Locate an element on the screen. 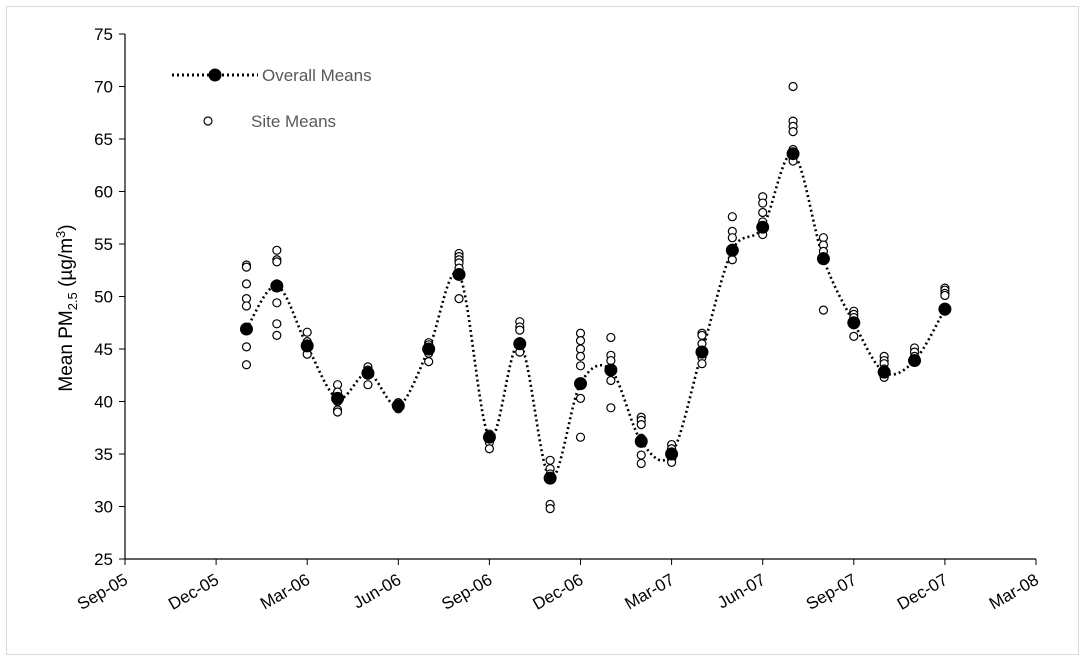  x-tick-label: Mar-06 is located at coordinates (285, 591).